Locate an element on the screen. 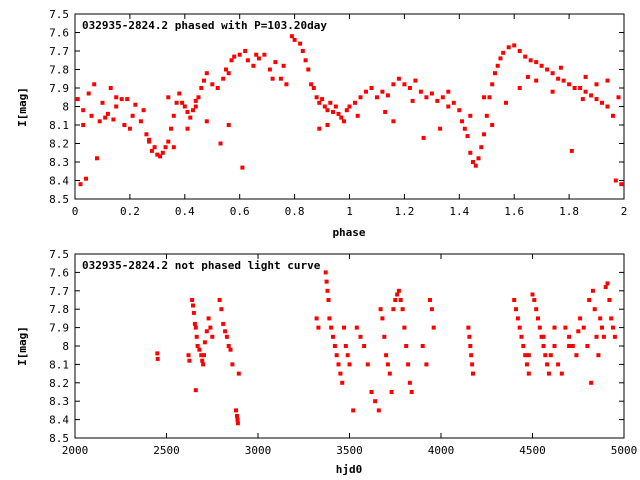 The image size is (640, 480). phased-x-tick-label: 0.4 is located at coordinates (185, 211).